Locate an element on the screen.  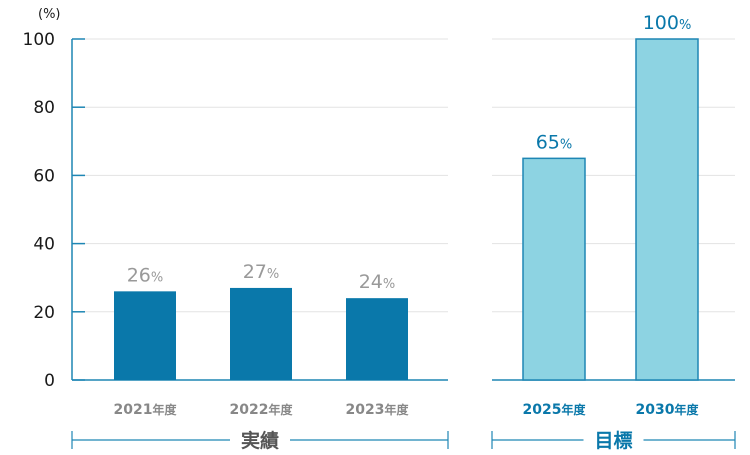
value-label-2021: 26% is located at coordinates (145, 275).